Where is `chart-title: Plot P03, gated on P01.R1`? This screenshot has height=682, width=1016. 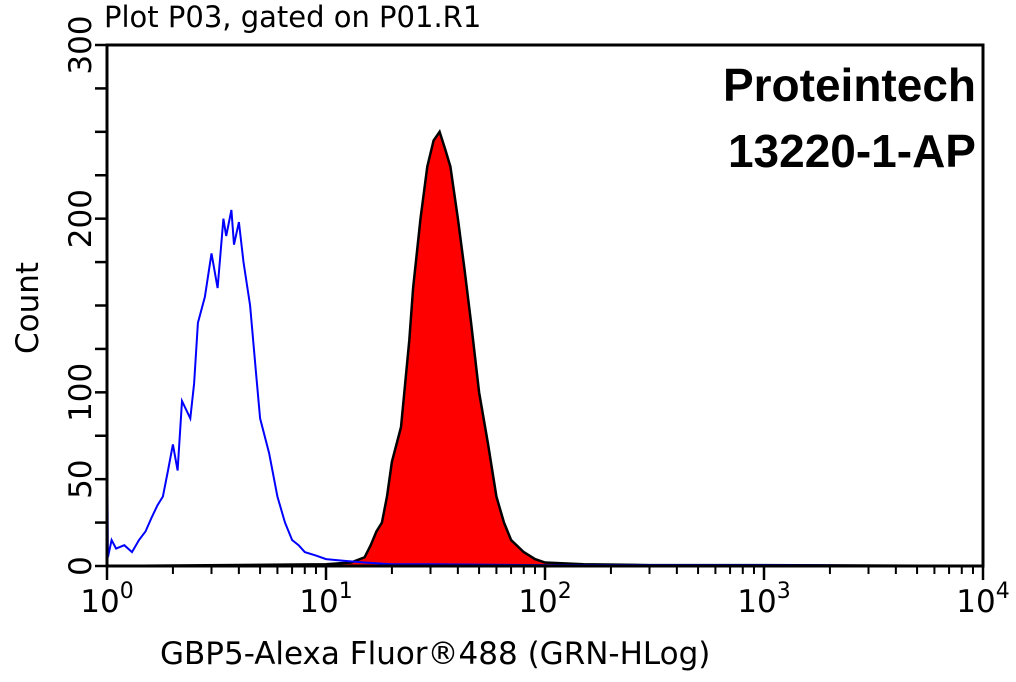 chart-title: Plot P03, gated on P01.R1 is located at coordinates (293, 17).